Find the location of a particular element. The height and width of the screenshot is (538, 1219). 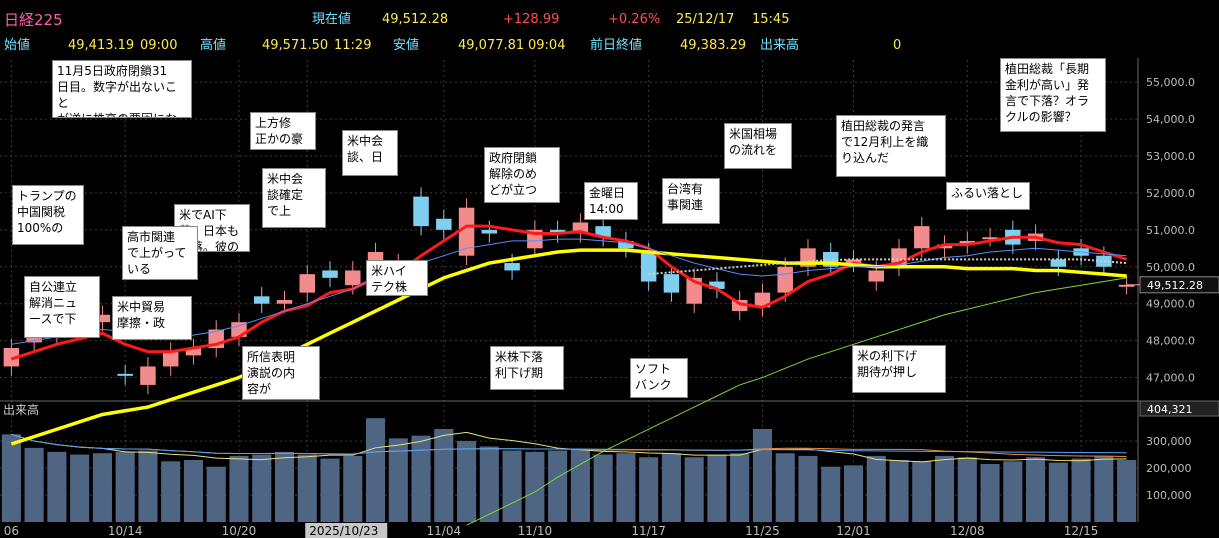

price-tick-label: 53,000.0 is located at coordinates (1170, 156).